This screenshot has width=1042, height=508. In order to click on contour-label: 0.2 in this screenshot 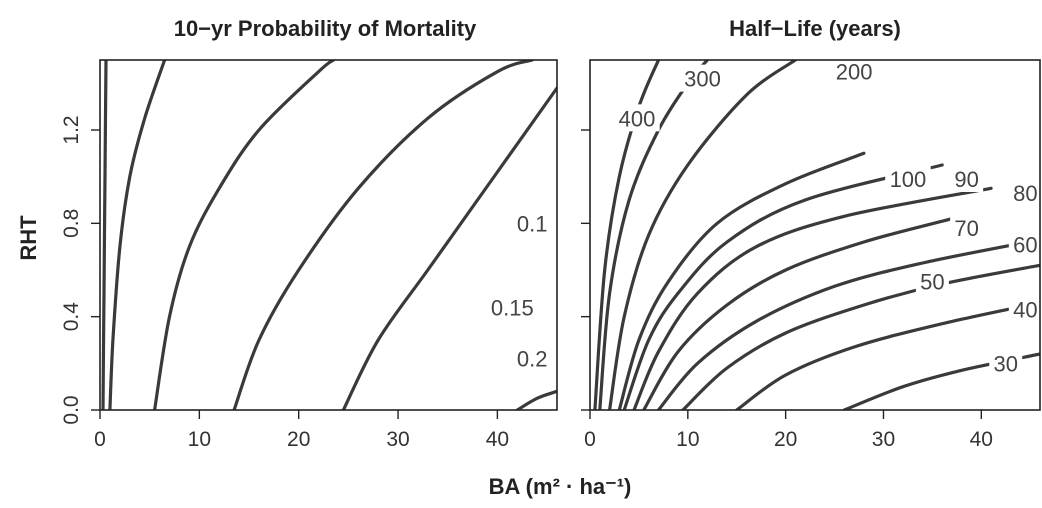, I will do `click(532, 358)`.